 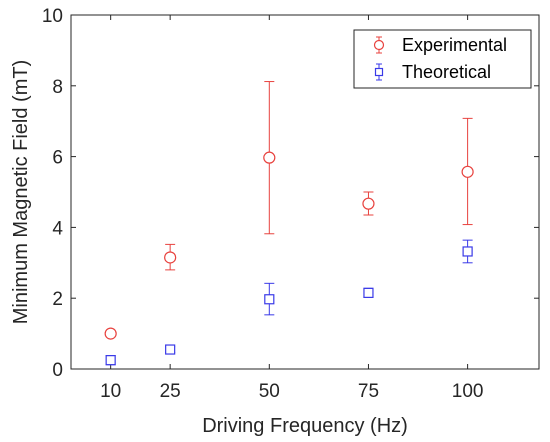 I want to click on legend-box, so click(x=442, y=59).